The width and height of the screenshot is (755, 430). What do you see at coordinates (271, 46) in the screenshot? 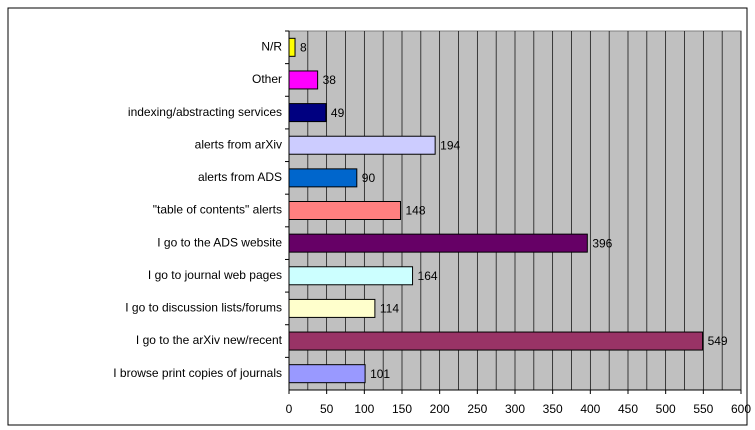
I see `y-tick-label: N/R` at bounding box center [271, 46].